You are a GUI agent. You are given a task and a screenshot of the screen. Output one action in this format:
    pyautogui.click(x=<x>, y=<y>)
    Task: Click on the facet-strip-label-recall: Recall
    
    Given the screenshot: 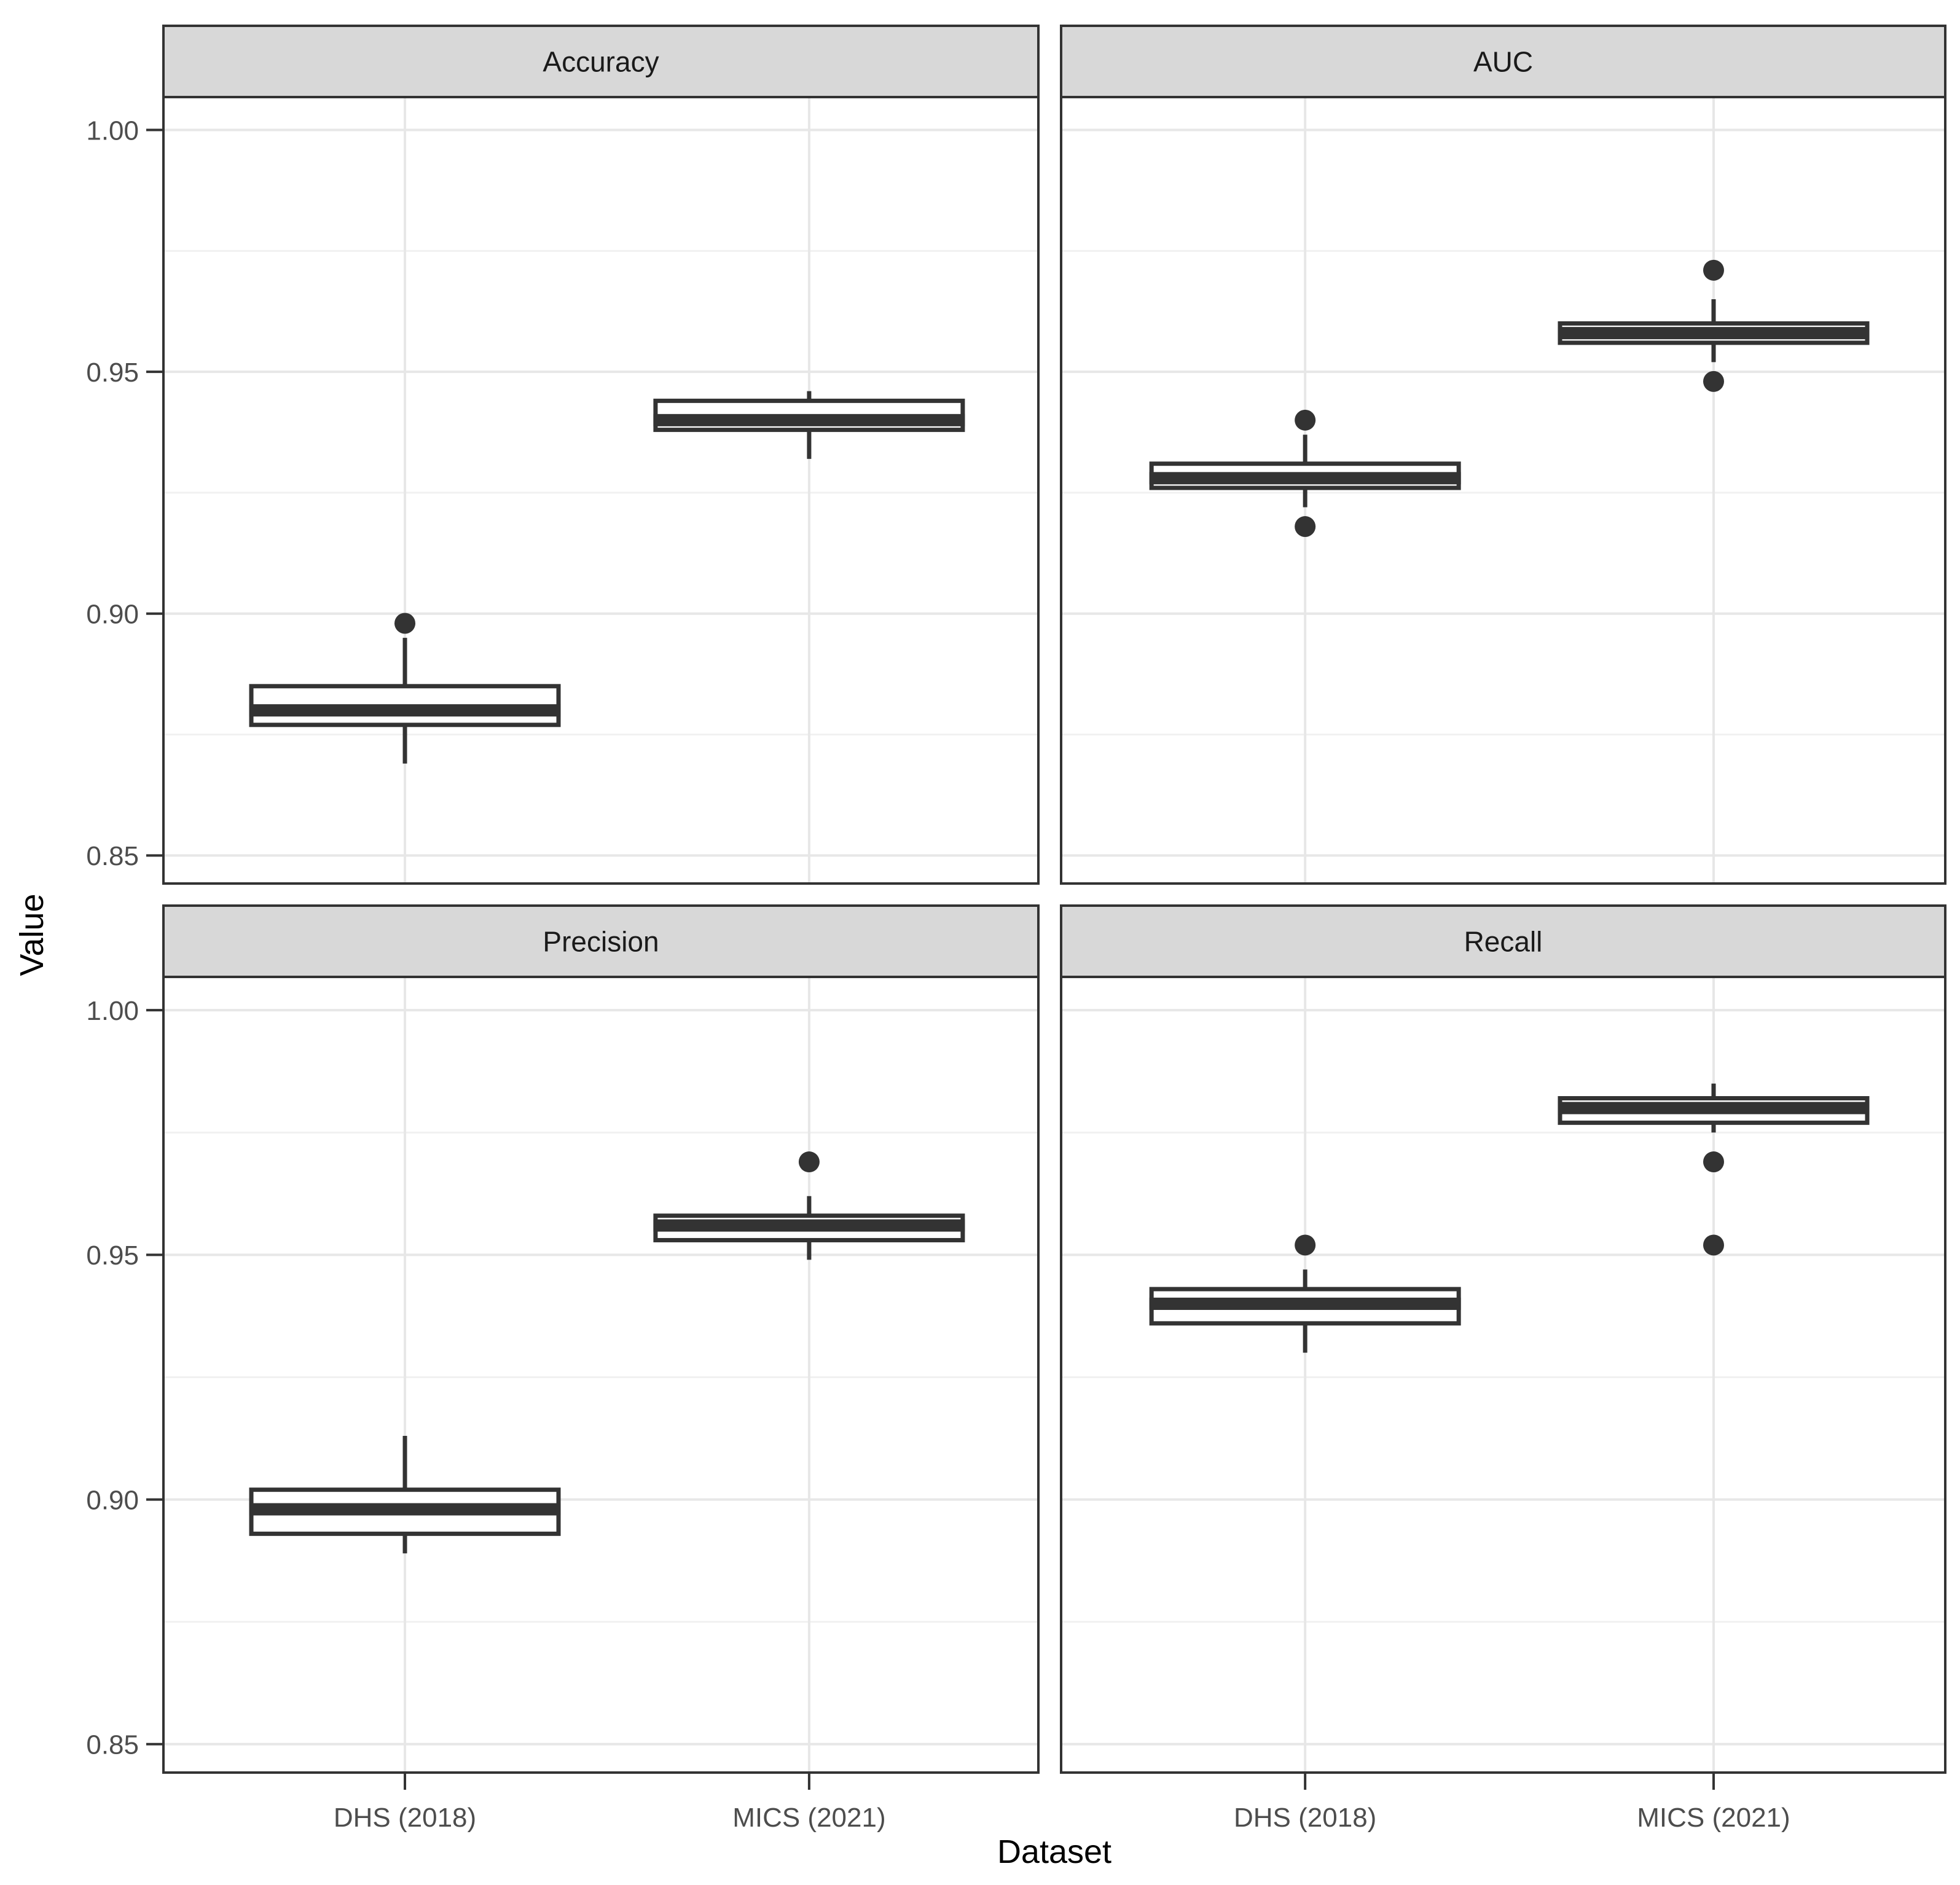 What is the action you would take?
    pyautogui.click(x=1504, y=942)
    